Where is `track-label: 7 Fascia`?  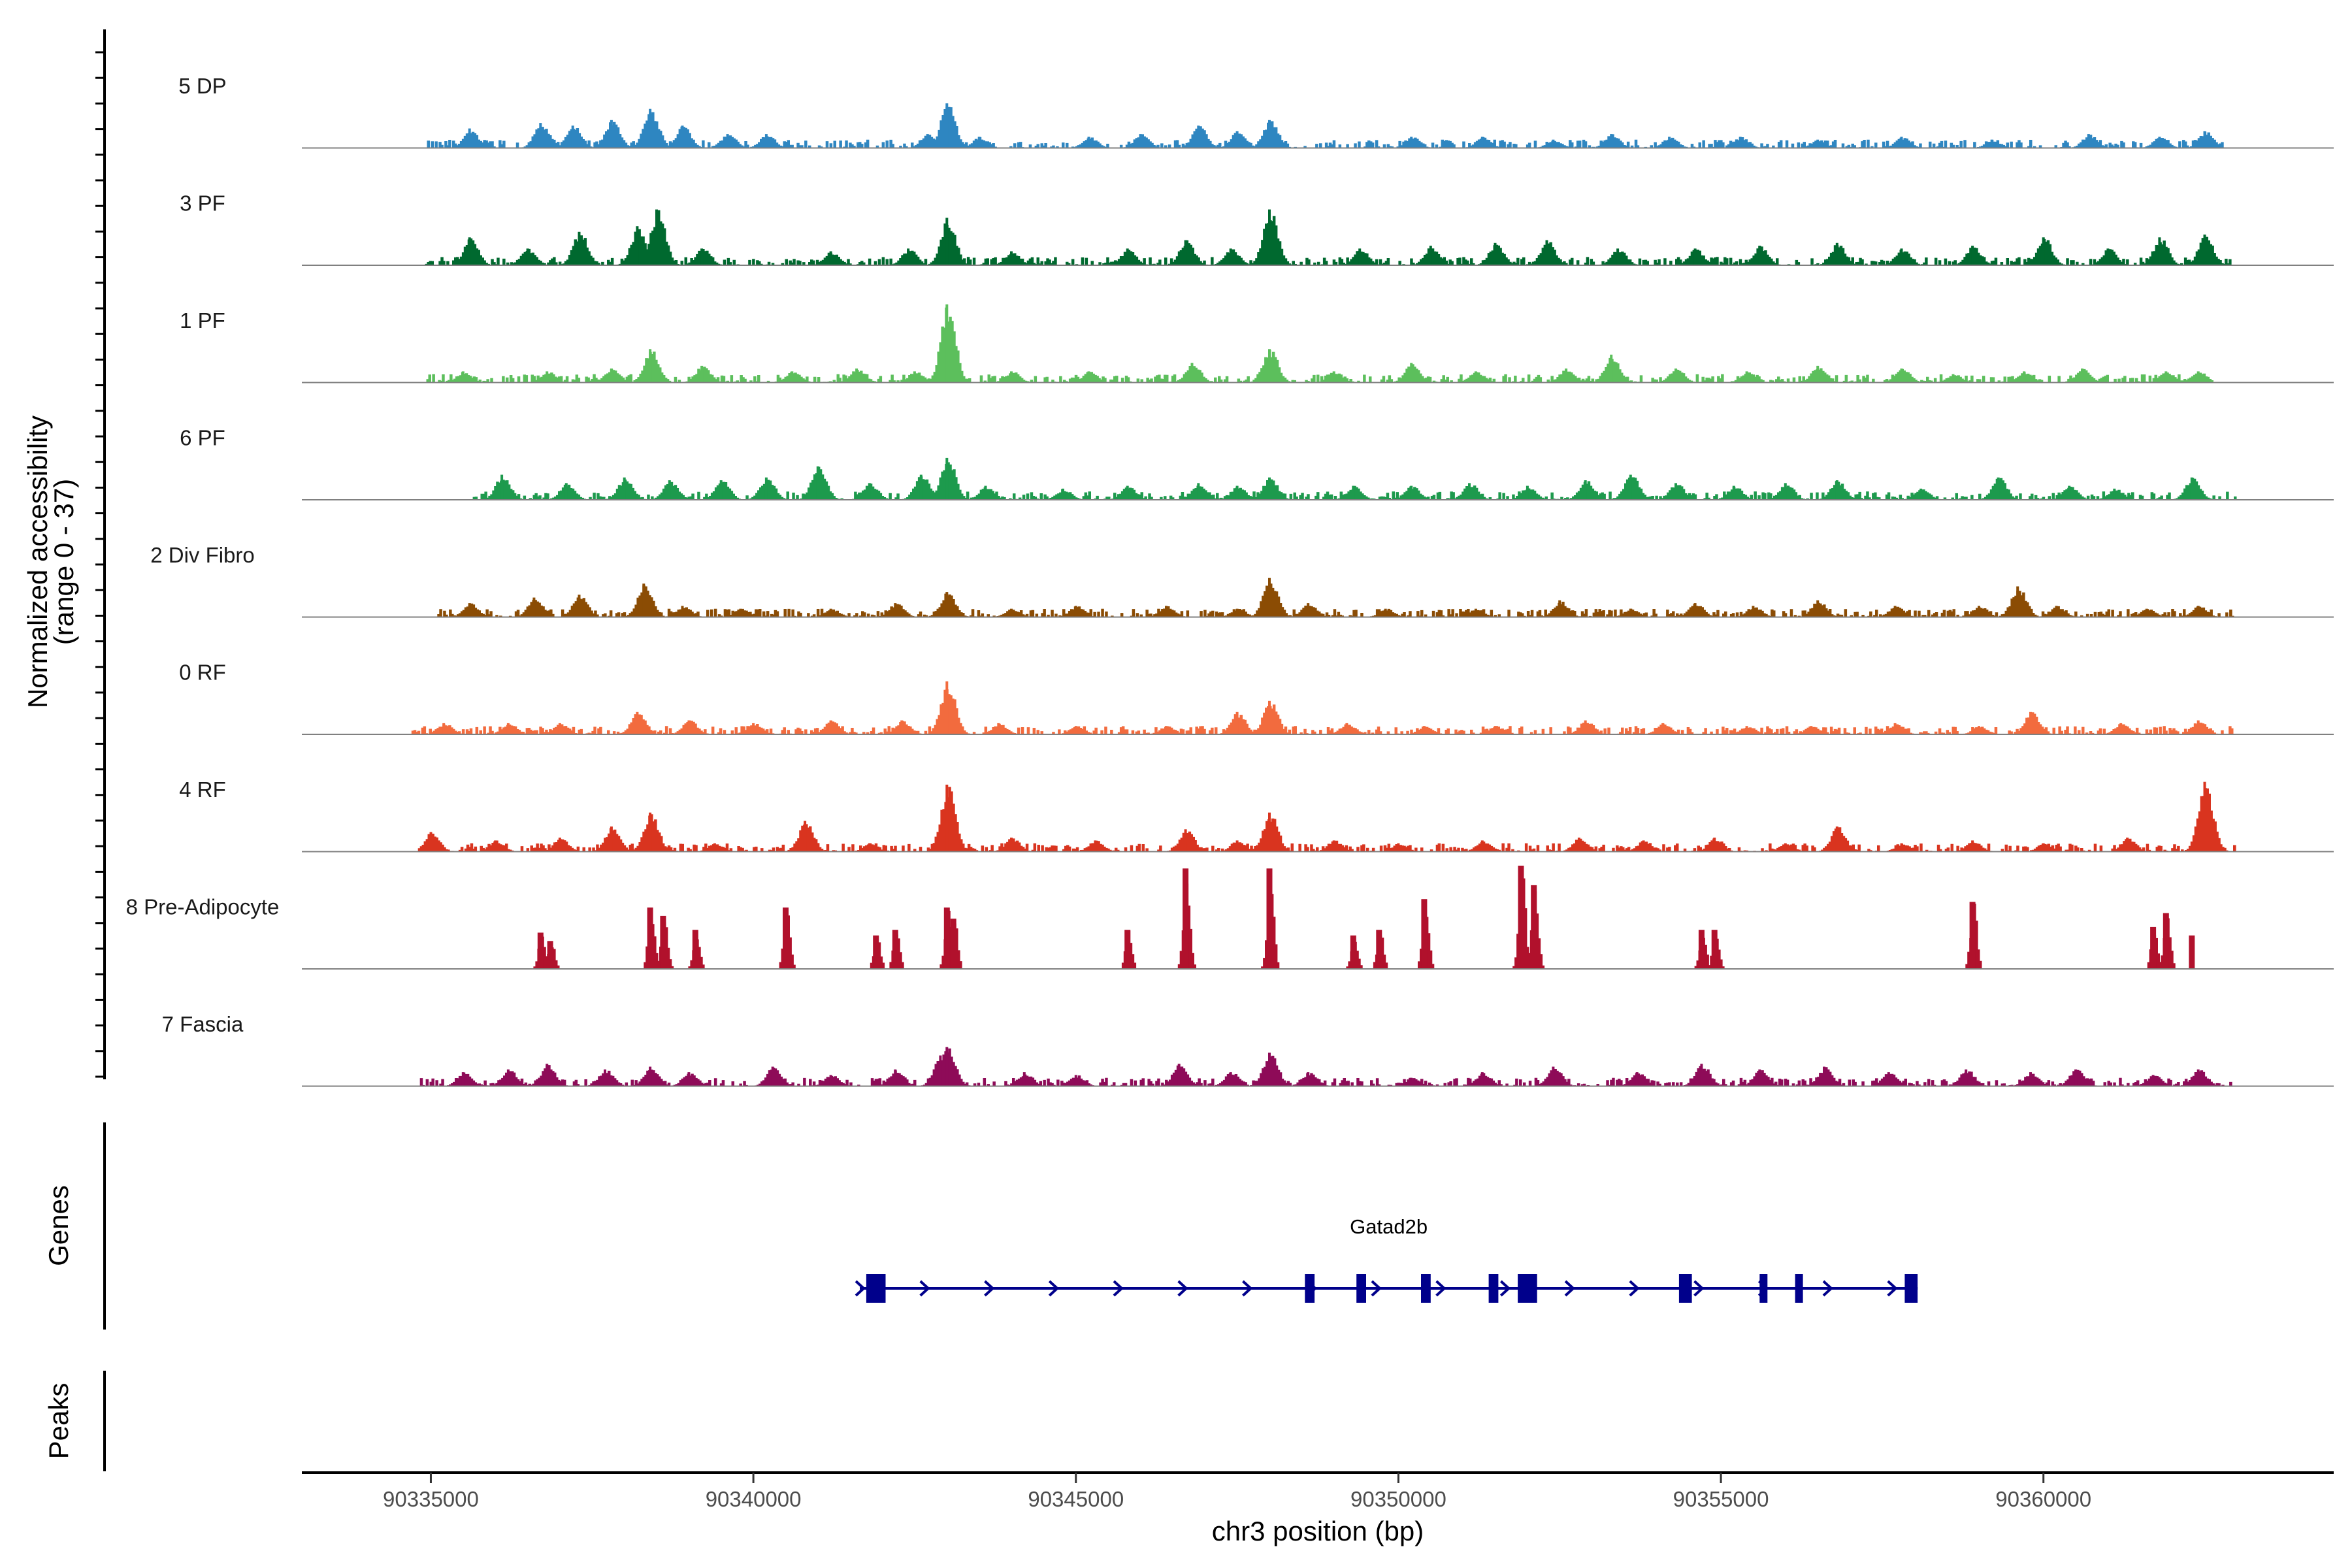
track-label: 7 Fascia is located at coordinates (203, 1024).